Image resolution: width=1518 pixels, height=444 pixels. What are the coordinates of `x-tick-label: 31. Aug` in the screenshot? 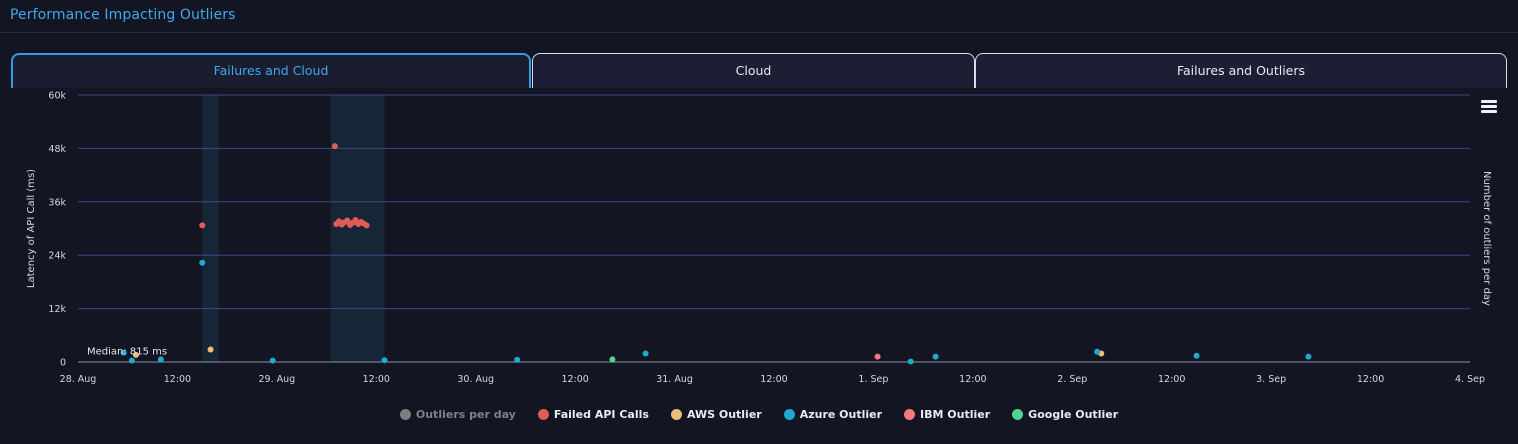 It's located at (674, 379).